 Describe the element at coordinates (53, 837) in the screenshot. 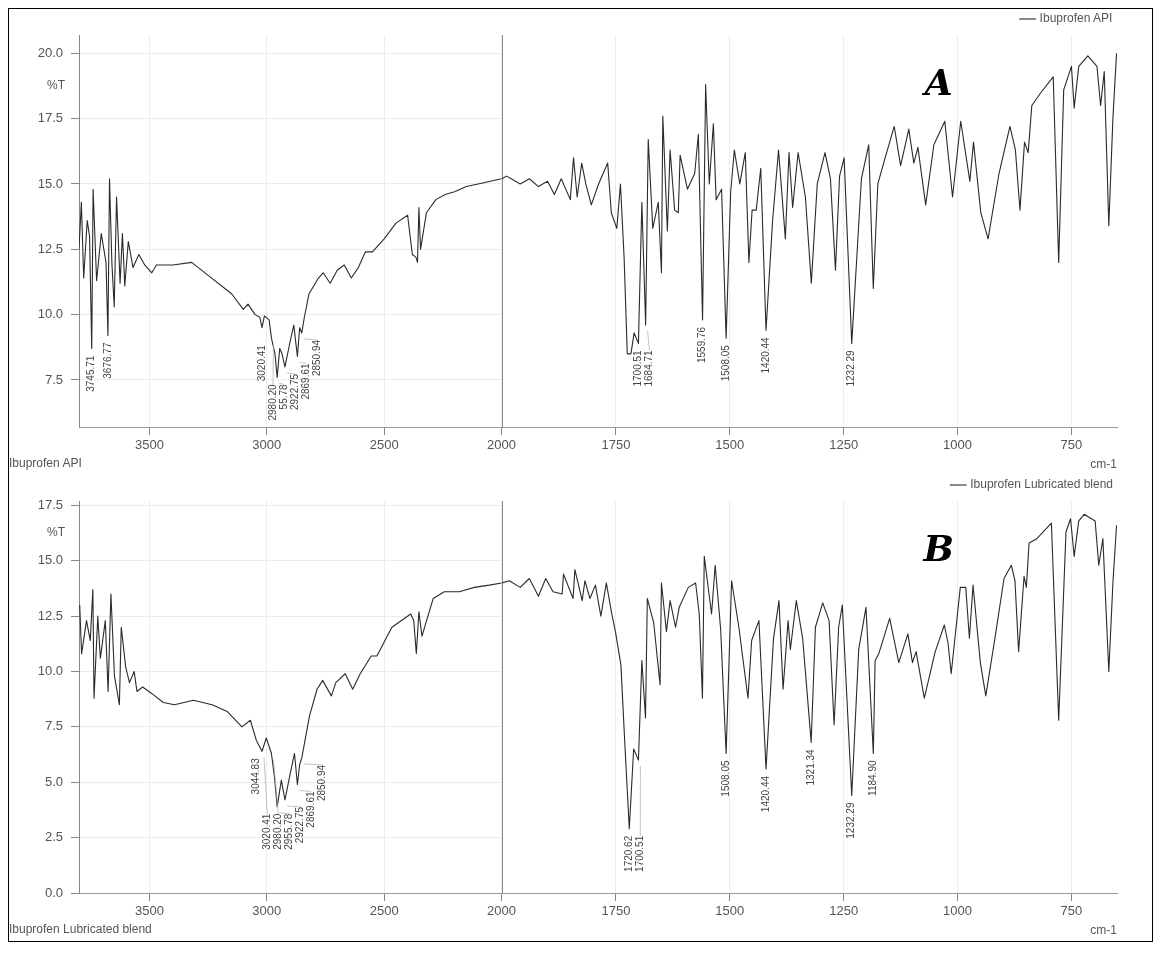

I see `y-tick-label: 2.5` at that location.